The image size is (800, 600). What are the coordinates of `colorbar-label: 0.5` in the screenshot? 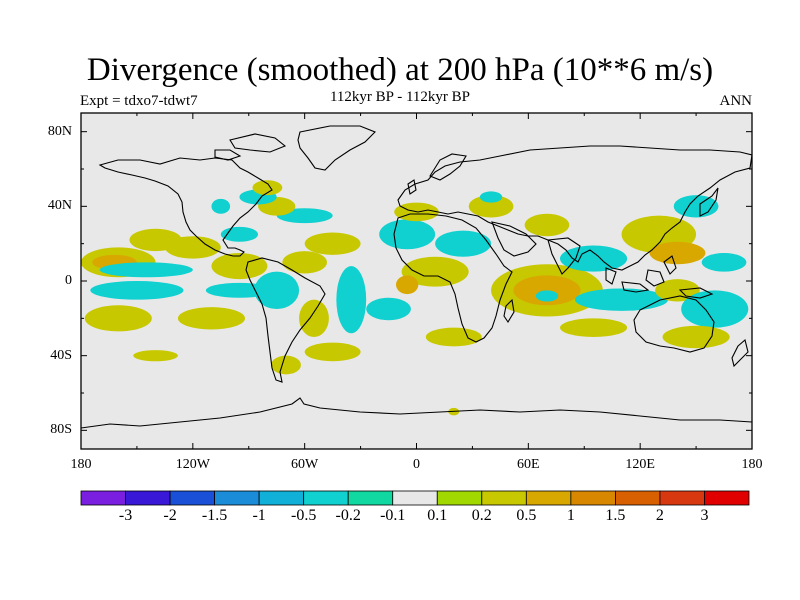 It's located at (526, 515).